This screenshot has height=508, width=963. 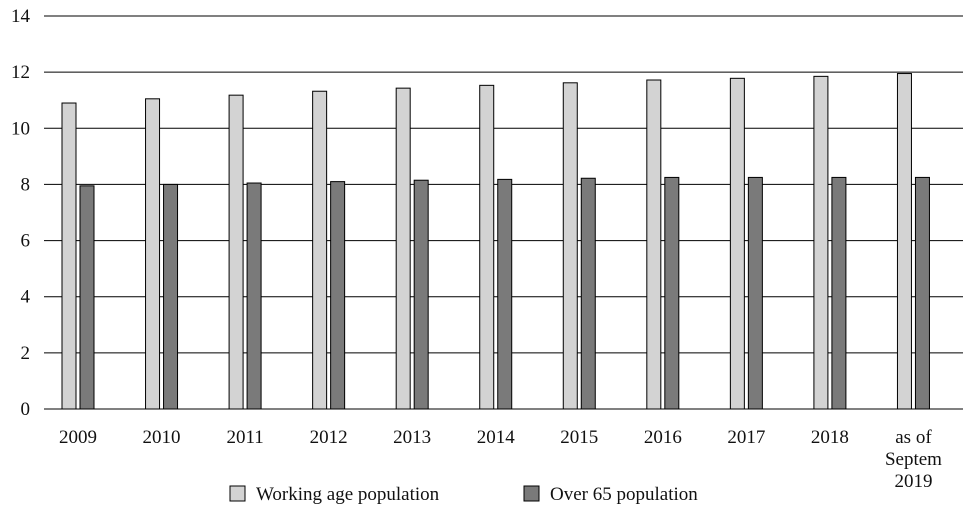 I want to click on x-category-label: 2018, so click(x=830, y=437).